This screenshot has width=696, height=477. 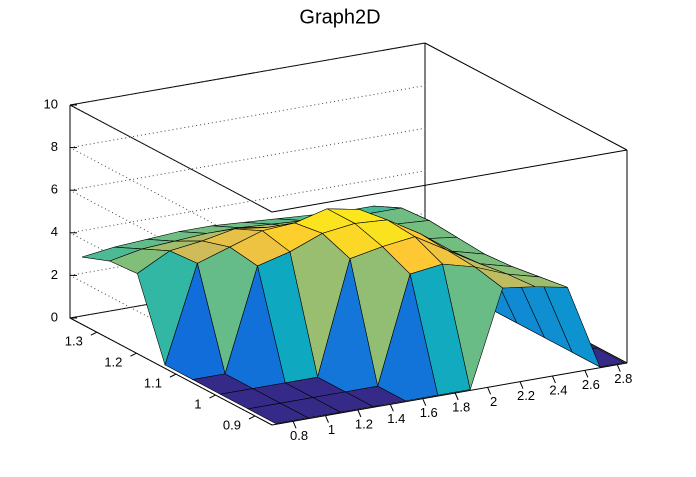 What do you see at coordinates (493, 401) in the screenshot?
I see `x-tick-label: 2` at bounding box center [493, 401].